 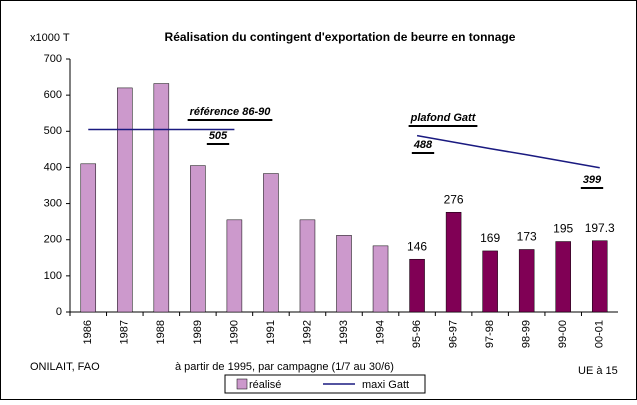 What do you see at coordinates (592, 180) in the screenshot?
I see `annotation: 399` at bounding box center [592, 180].